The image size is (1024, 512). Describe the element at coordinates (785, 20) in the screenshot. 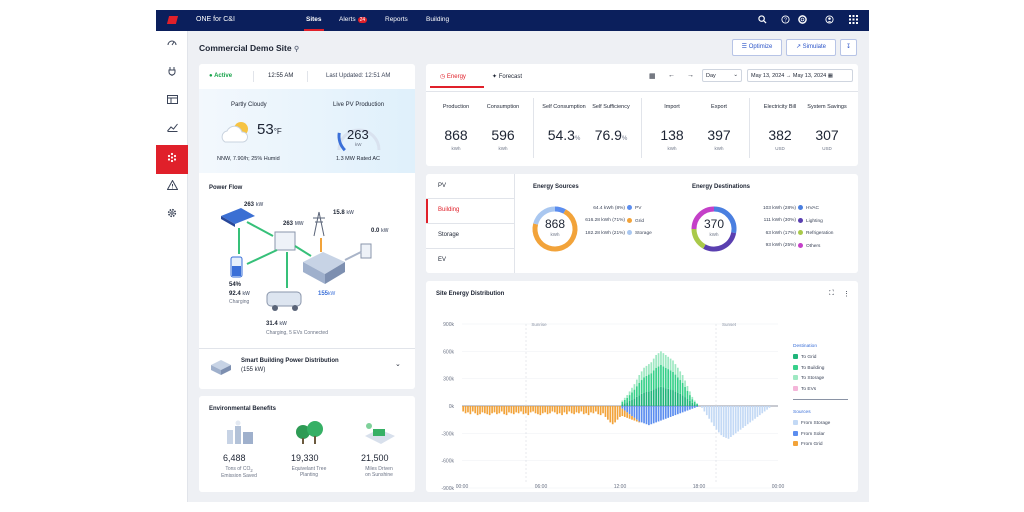

I see `help-icon: ?` at that location.